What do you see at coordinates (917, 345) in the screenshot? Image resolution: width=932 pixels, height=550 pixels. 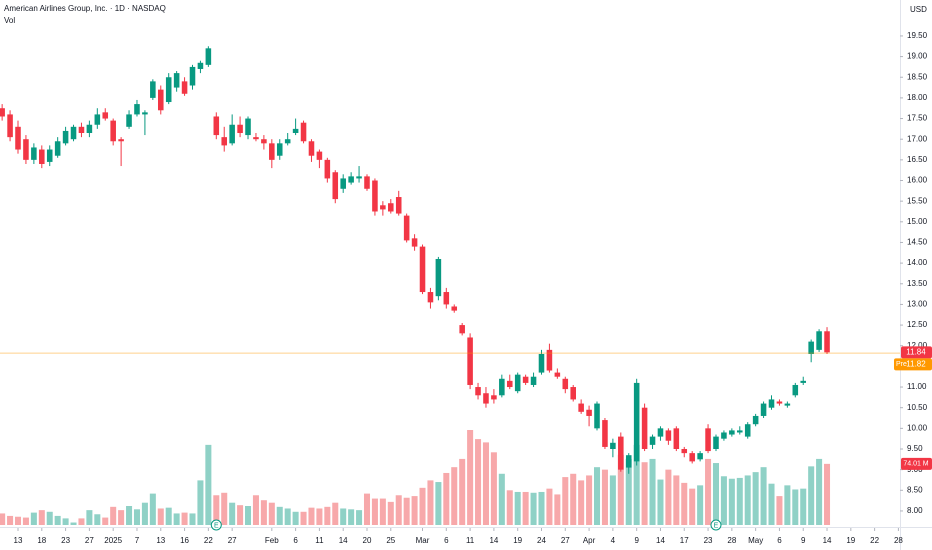 I see `y-tick-label: 12.00` at bounding box center [917, 345].